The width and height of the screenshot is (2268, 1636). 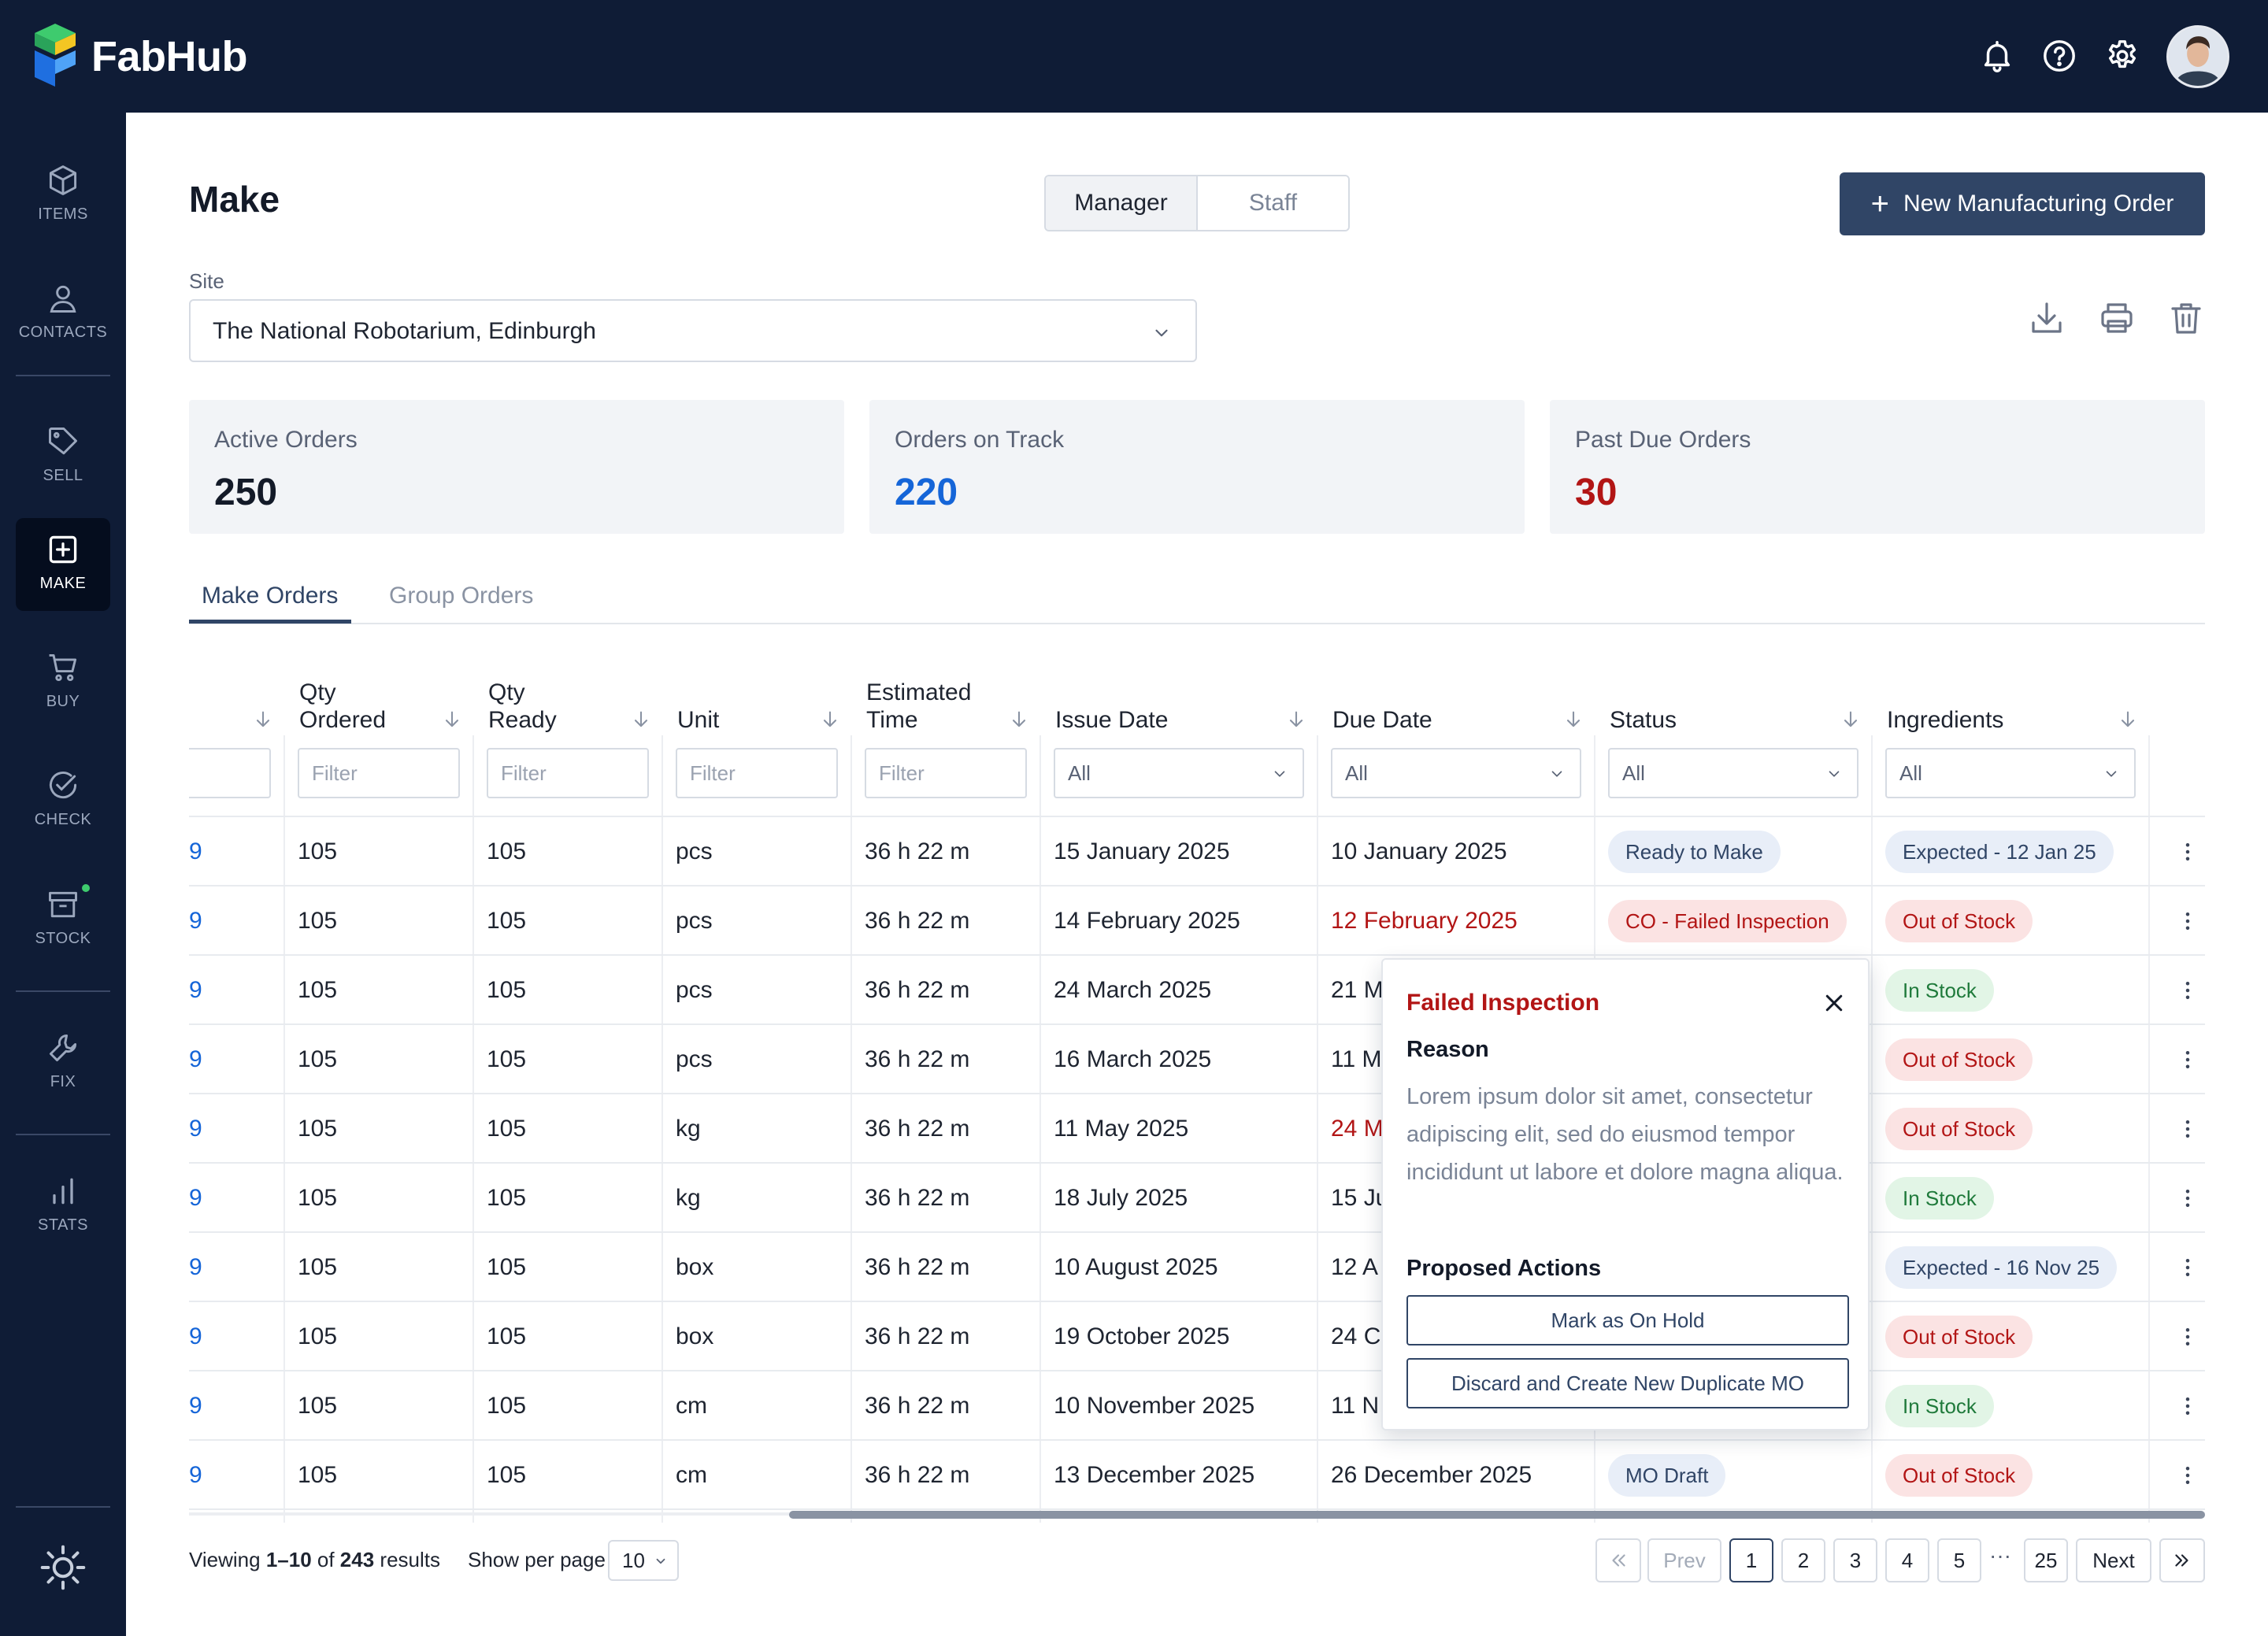 I want to click on cell-qty-ready: 105, so click(x=507, y=1475).